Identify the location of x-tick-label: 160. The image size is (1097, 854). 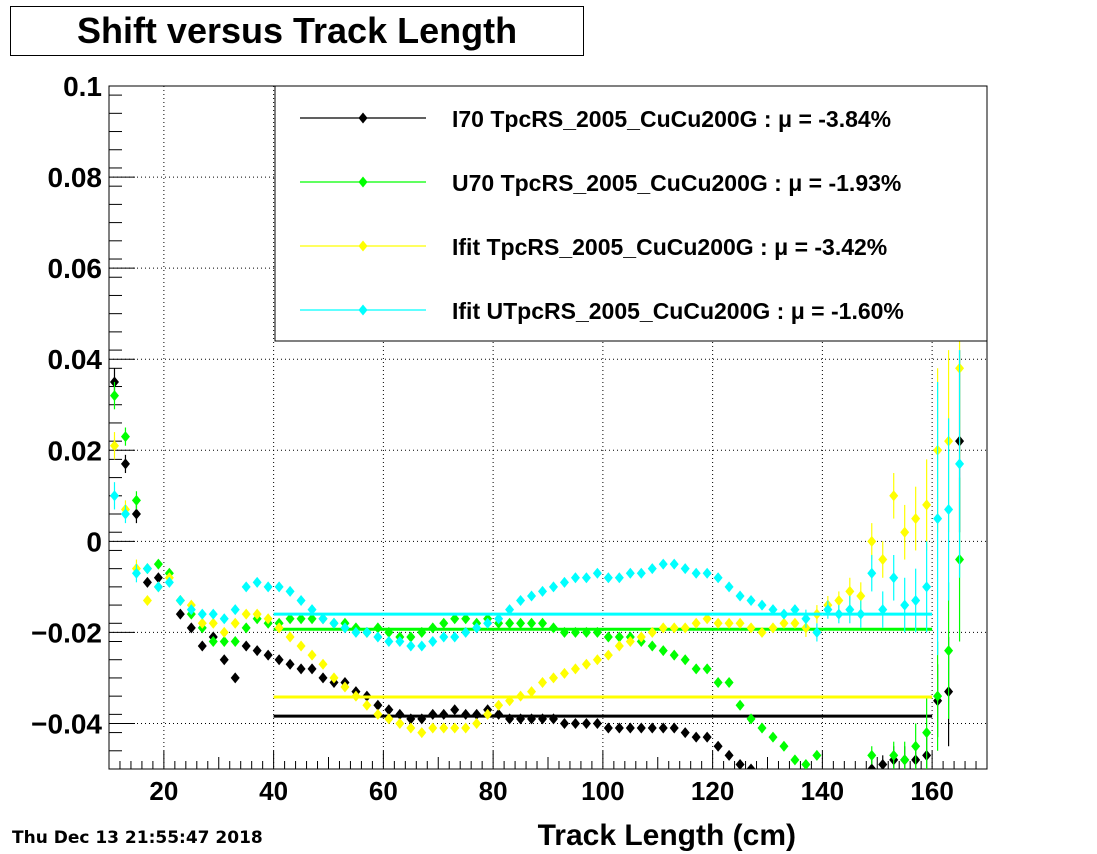
(931, 791).